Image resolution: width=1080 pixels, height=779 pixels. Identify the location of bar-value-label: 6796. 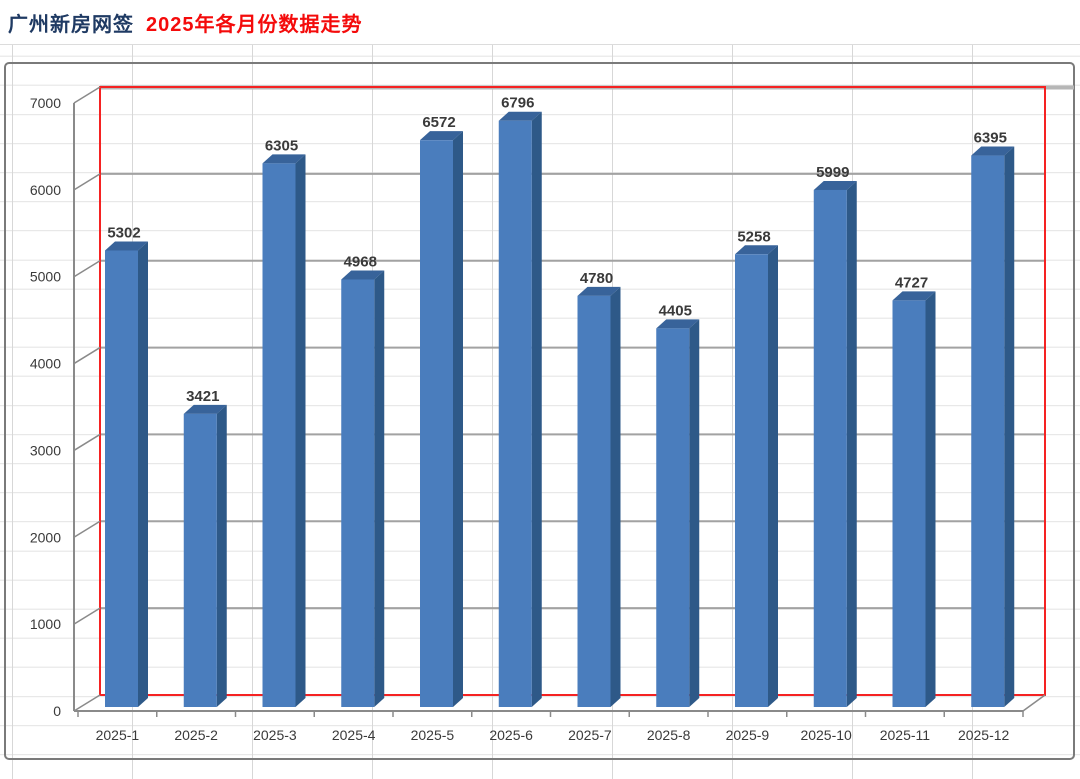
(517, 103).